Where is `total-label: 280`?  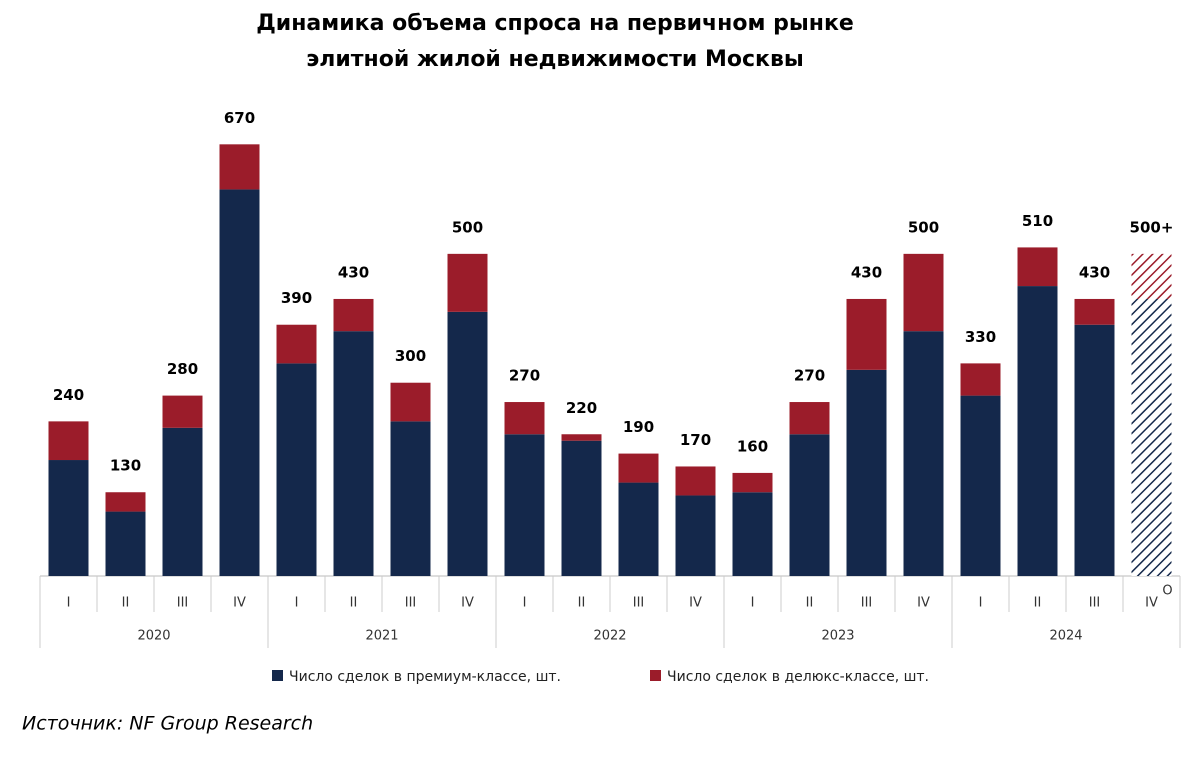 total-label: 280 is located at coordinates (182, 369).